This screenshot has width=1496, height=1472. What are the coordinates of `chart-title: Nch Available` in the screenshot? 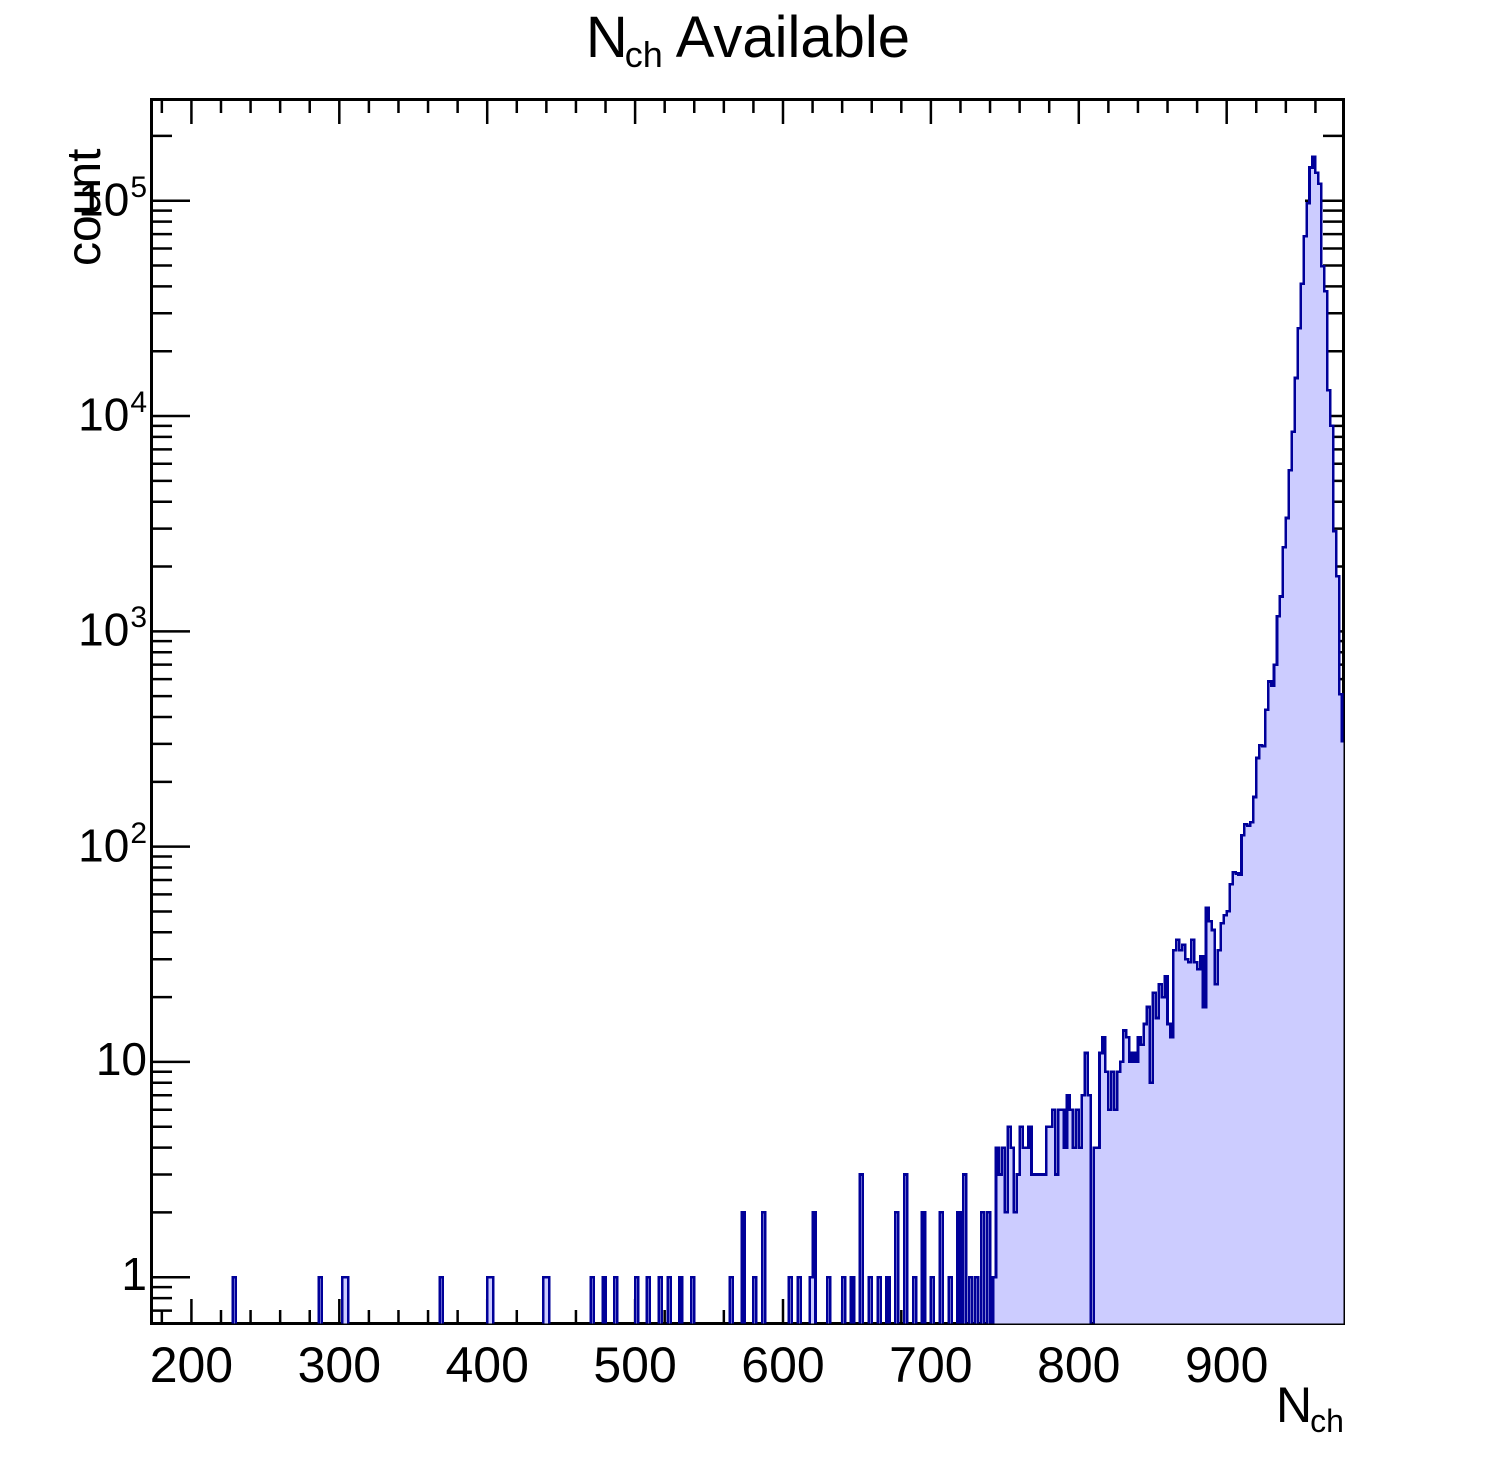 It's located at (748, 40).